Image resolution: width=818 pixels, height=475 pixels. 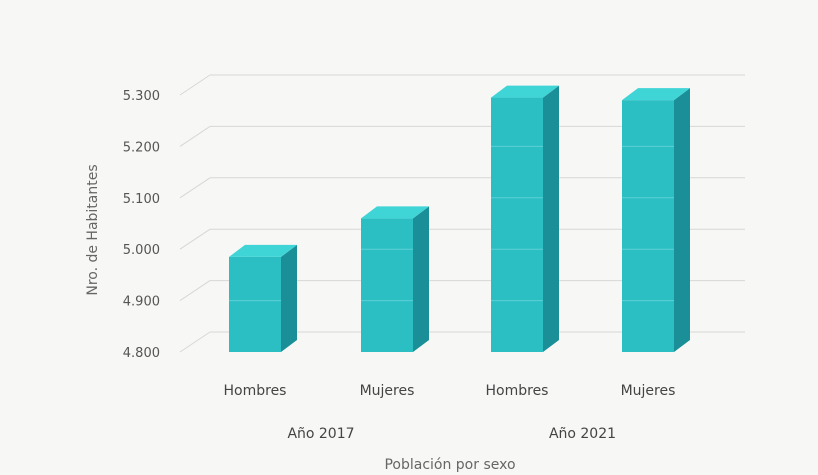 I want to click on group-label: Año 2021, so click(x=582, y=434).